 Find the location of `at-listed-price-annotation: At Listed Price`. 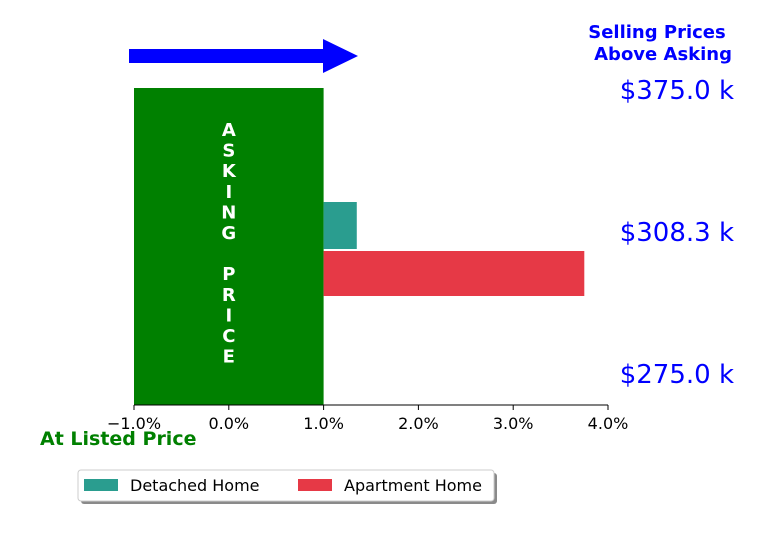

at-listed-price-annotation: At Listed Price is located at coordinates (118, 439).